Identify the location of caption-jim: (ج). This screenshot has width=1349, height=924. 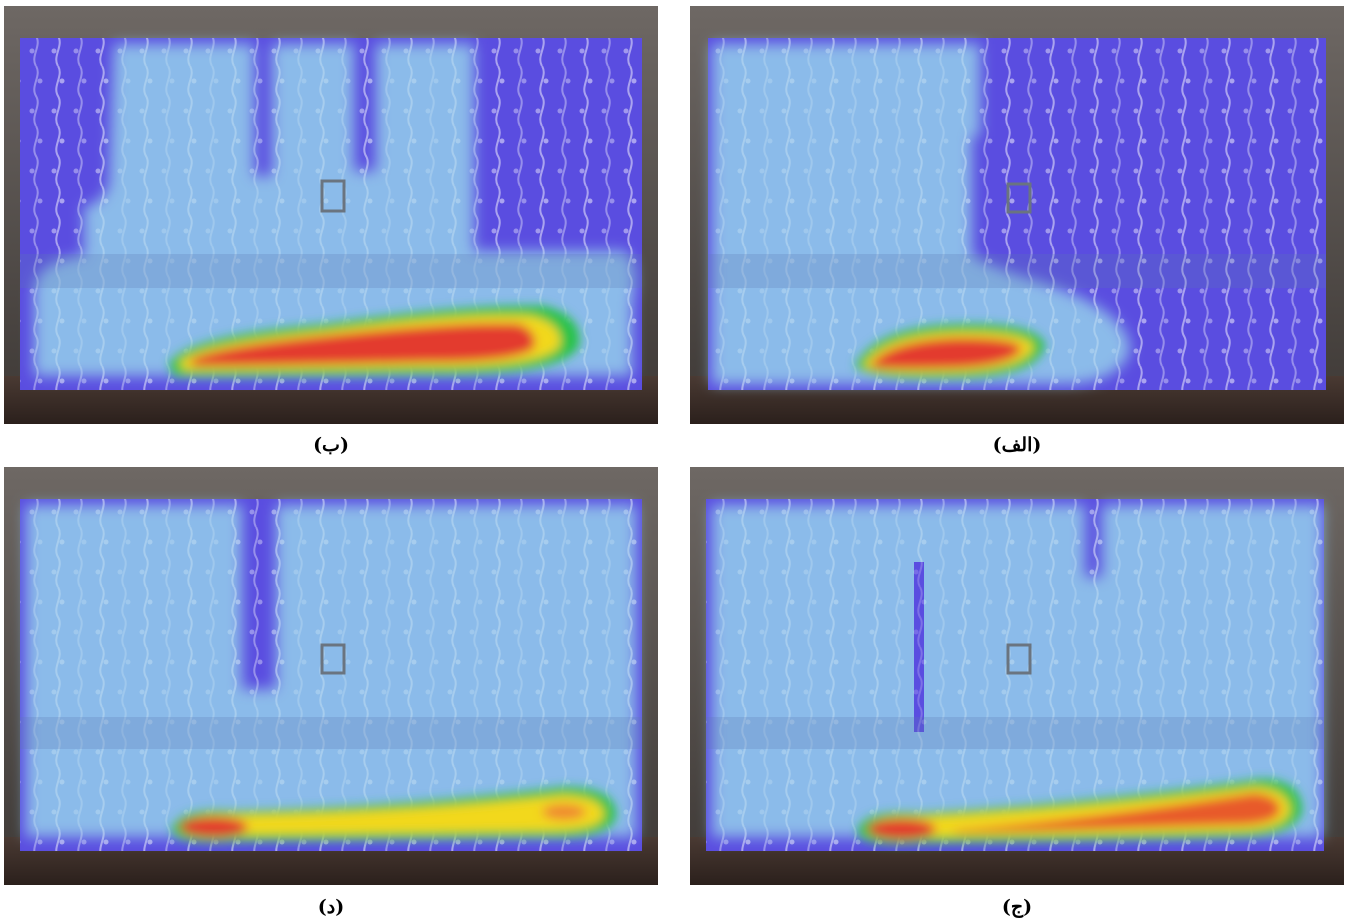
(1017, 907).